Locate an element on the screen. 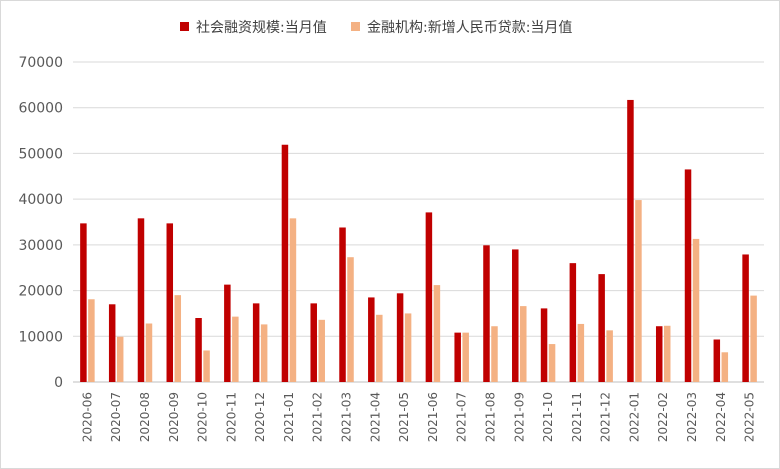 Image resolution: width=780 pixels, height=469 pixels. x-tick-label: 2021-03 is located at coordinates (347, 417).